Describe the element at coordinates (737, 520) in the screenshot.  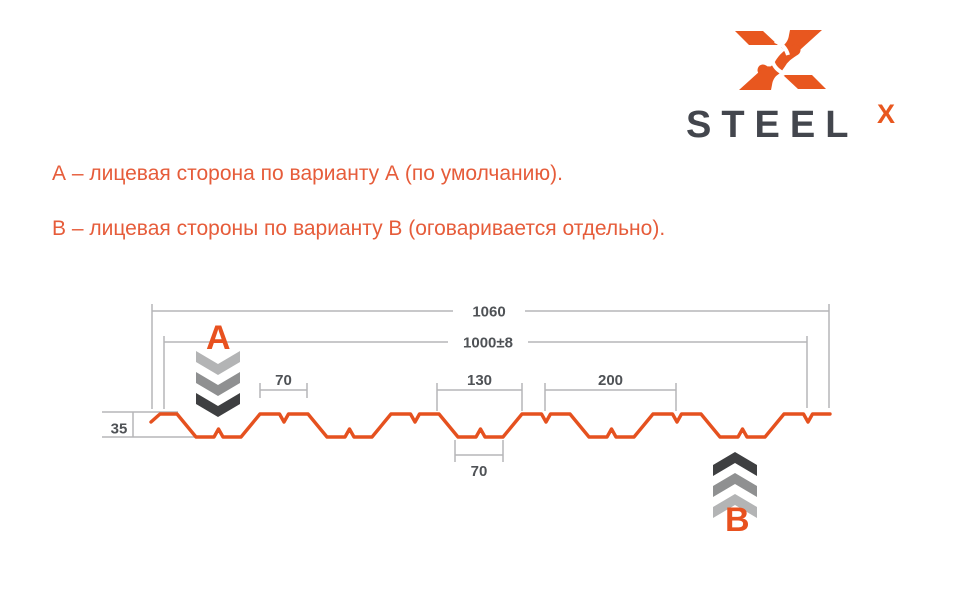
I see `marker-b-label: В` at that location.